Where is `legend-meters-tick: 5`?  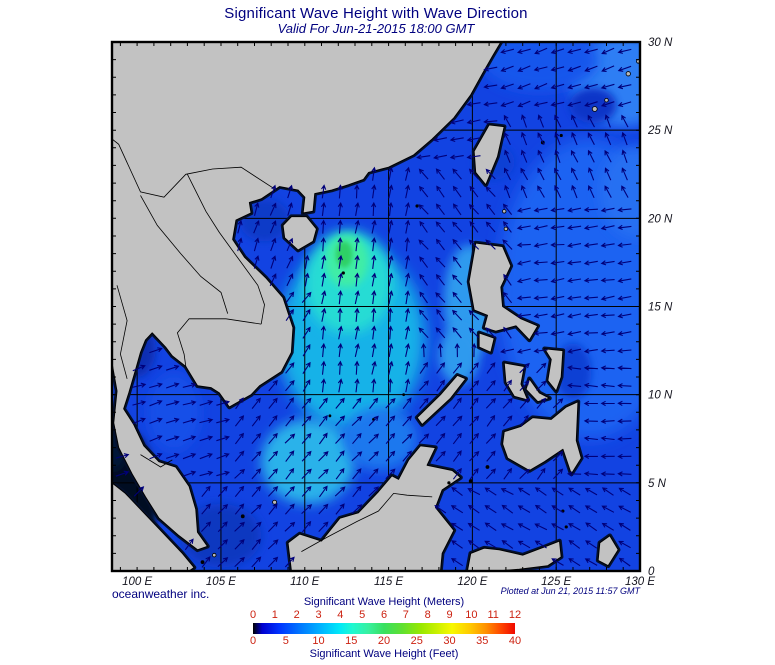 legend-meters-tick: 5 is located at coordinates (362, 615).